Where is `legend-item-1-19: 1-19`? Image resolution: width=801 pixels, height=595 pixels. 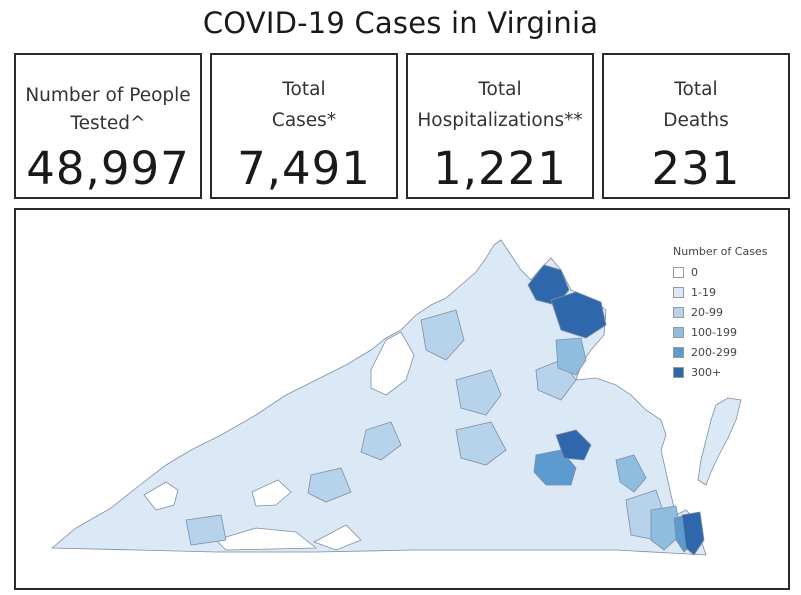
legend-item-1-19: 1-19 is located at coordinates (720, 292).